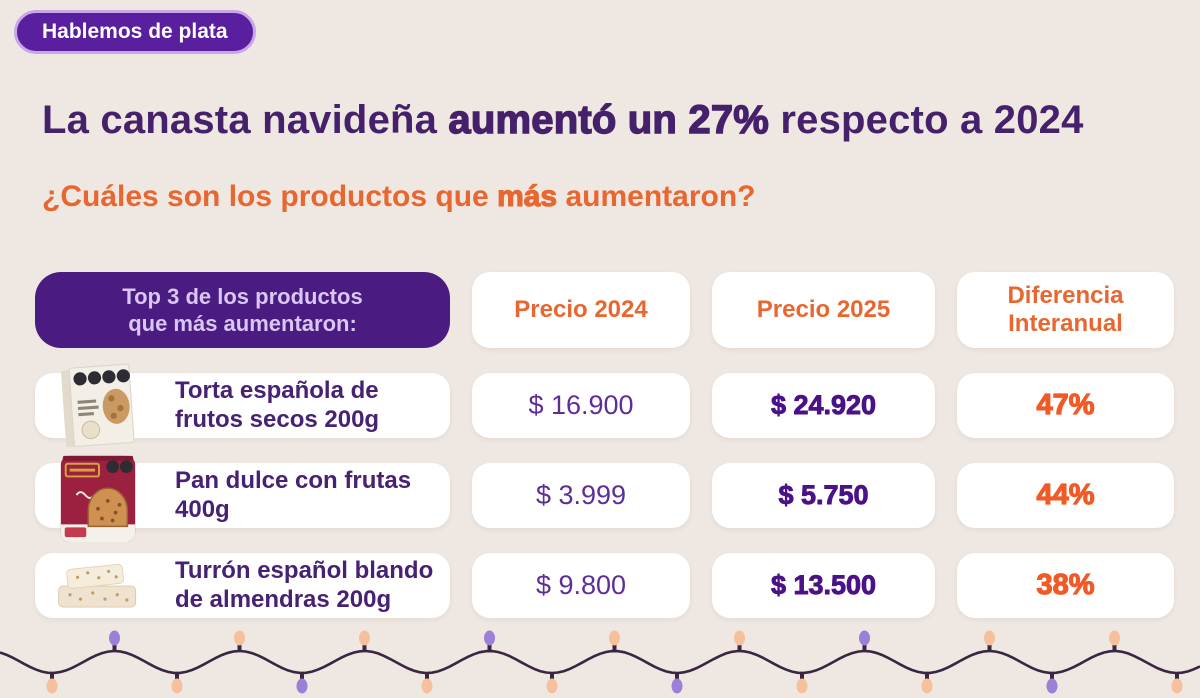 The height and width of the screenshot is (698, 1200). I want to click on brand-badge: Hablemos de plata, so click(135, 32).